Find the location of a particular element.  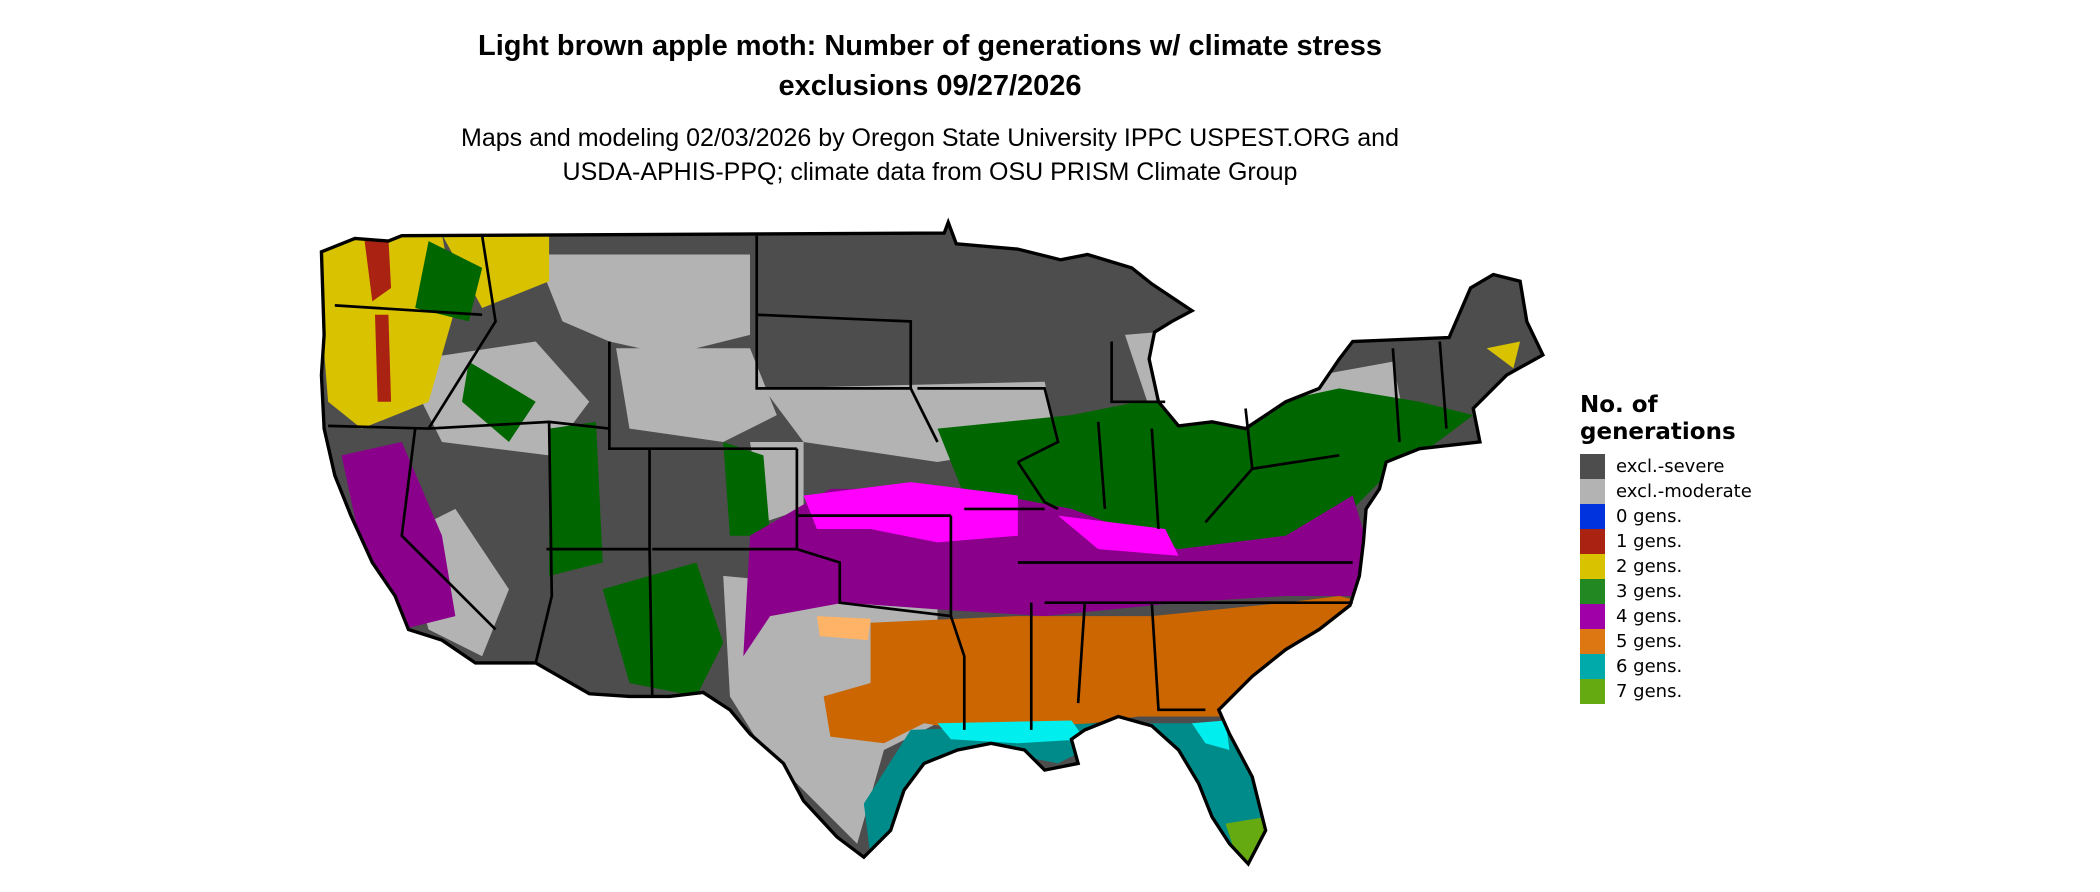

legend-label: 7 gens. is located at coordinates (1649, 691).